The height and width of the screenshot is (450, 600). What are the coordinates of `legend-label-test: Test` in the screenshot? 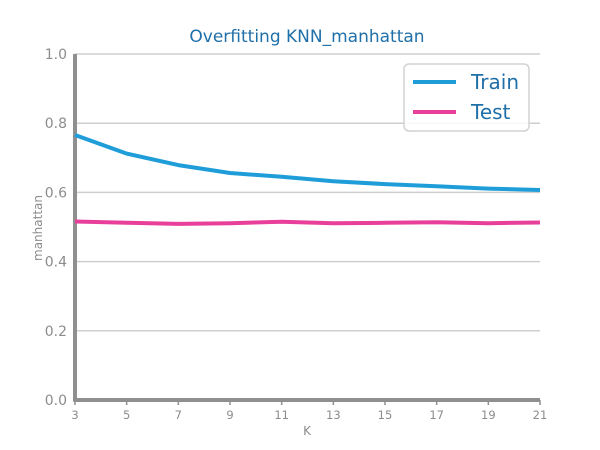 It's located at (490, 112).